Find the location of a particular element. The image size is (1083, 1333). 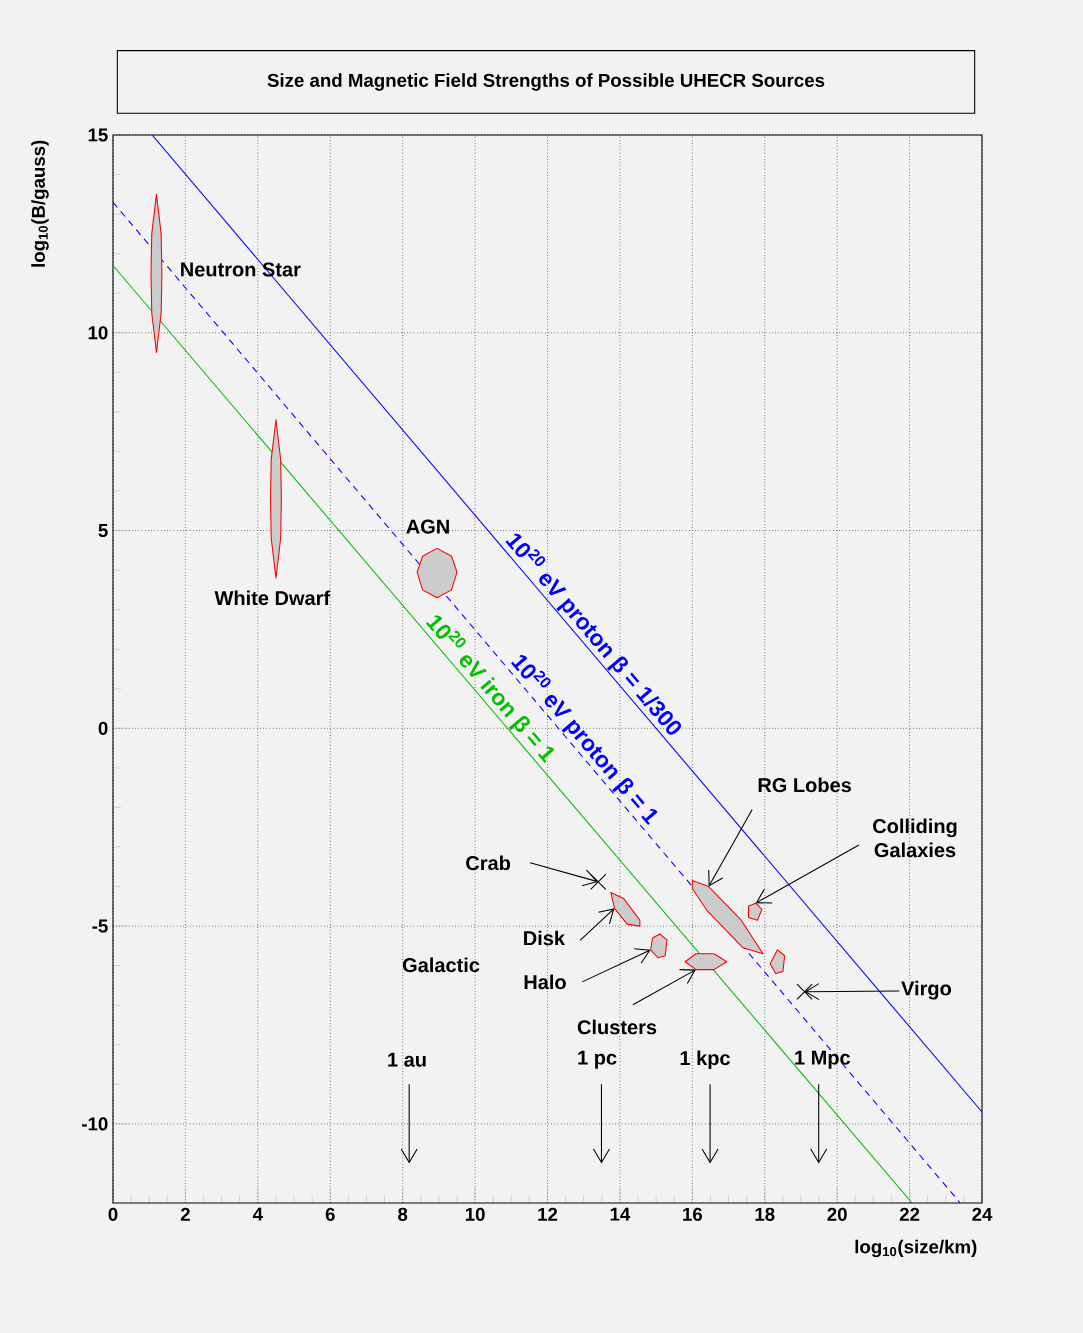

y-tick-label: -10 is located at coordinates (95, 1124).